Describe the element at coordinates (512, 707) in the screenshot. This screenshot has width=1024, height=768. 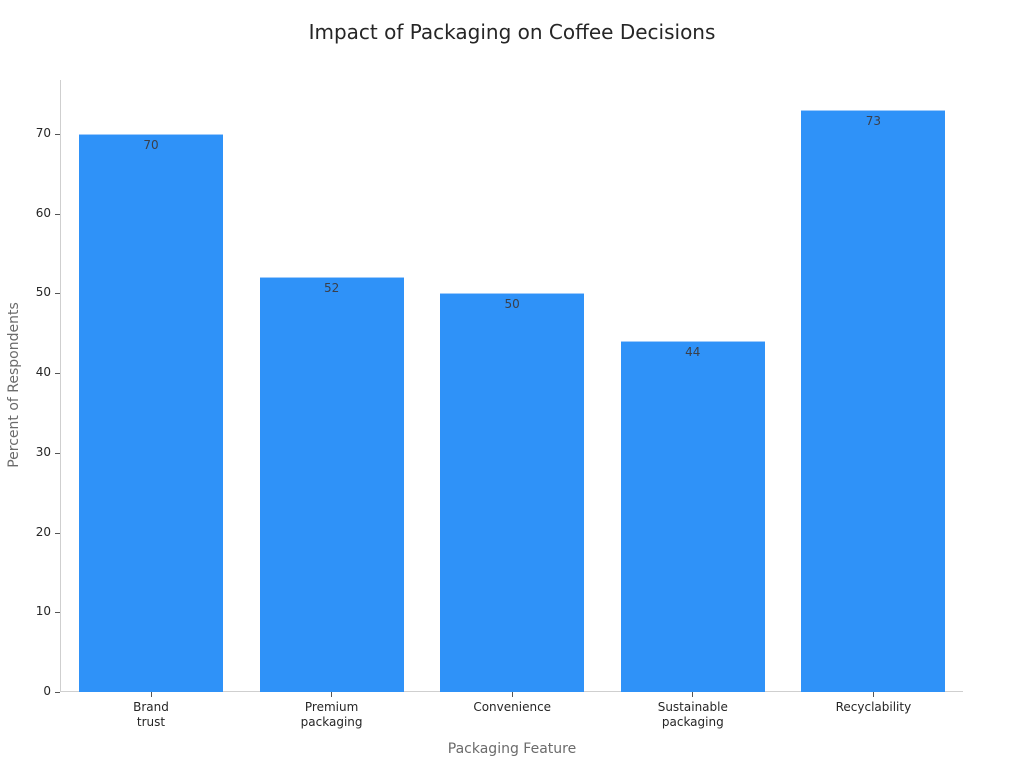
I see `x-tick-label: Convenience` at that location.